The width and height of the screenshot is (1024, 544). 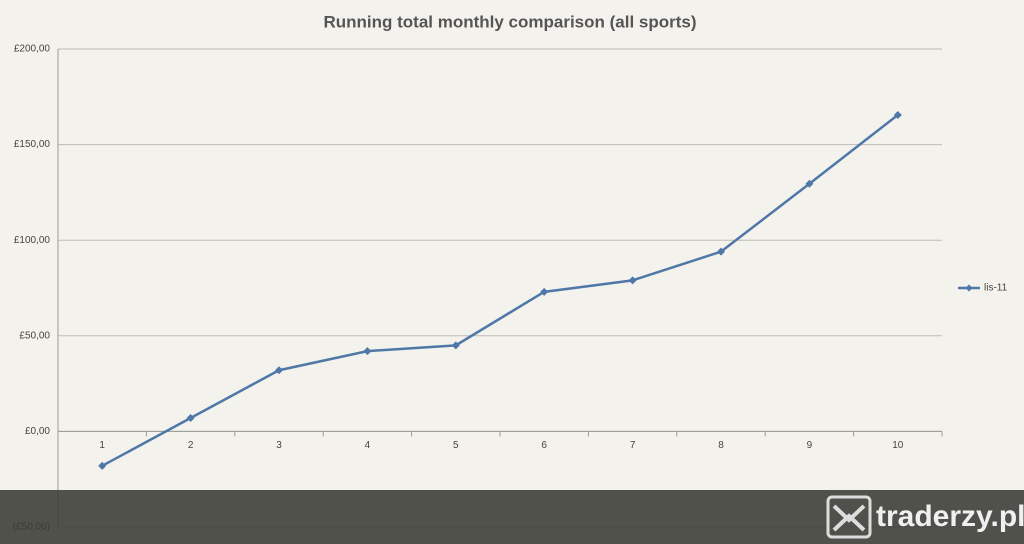 I want to click on x-tick-label: 8, so click(x=721, y=445).